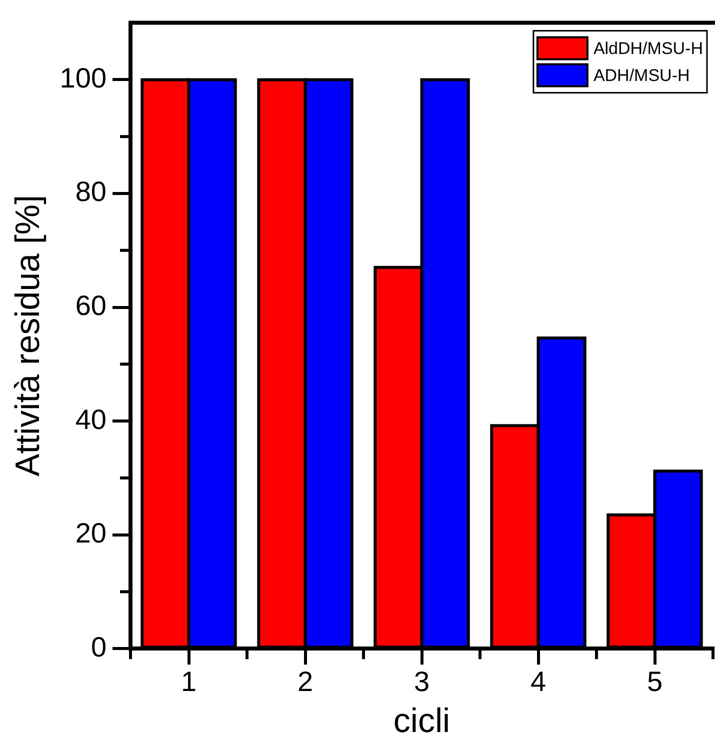  What do you see at coordinates (538, 682) in the screenshot?
I see `x-tick-label: 4` at bounding box center [538, 682].